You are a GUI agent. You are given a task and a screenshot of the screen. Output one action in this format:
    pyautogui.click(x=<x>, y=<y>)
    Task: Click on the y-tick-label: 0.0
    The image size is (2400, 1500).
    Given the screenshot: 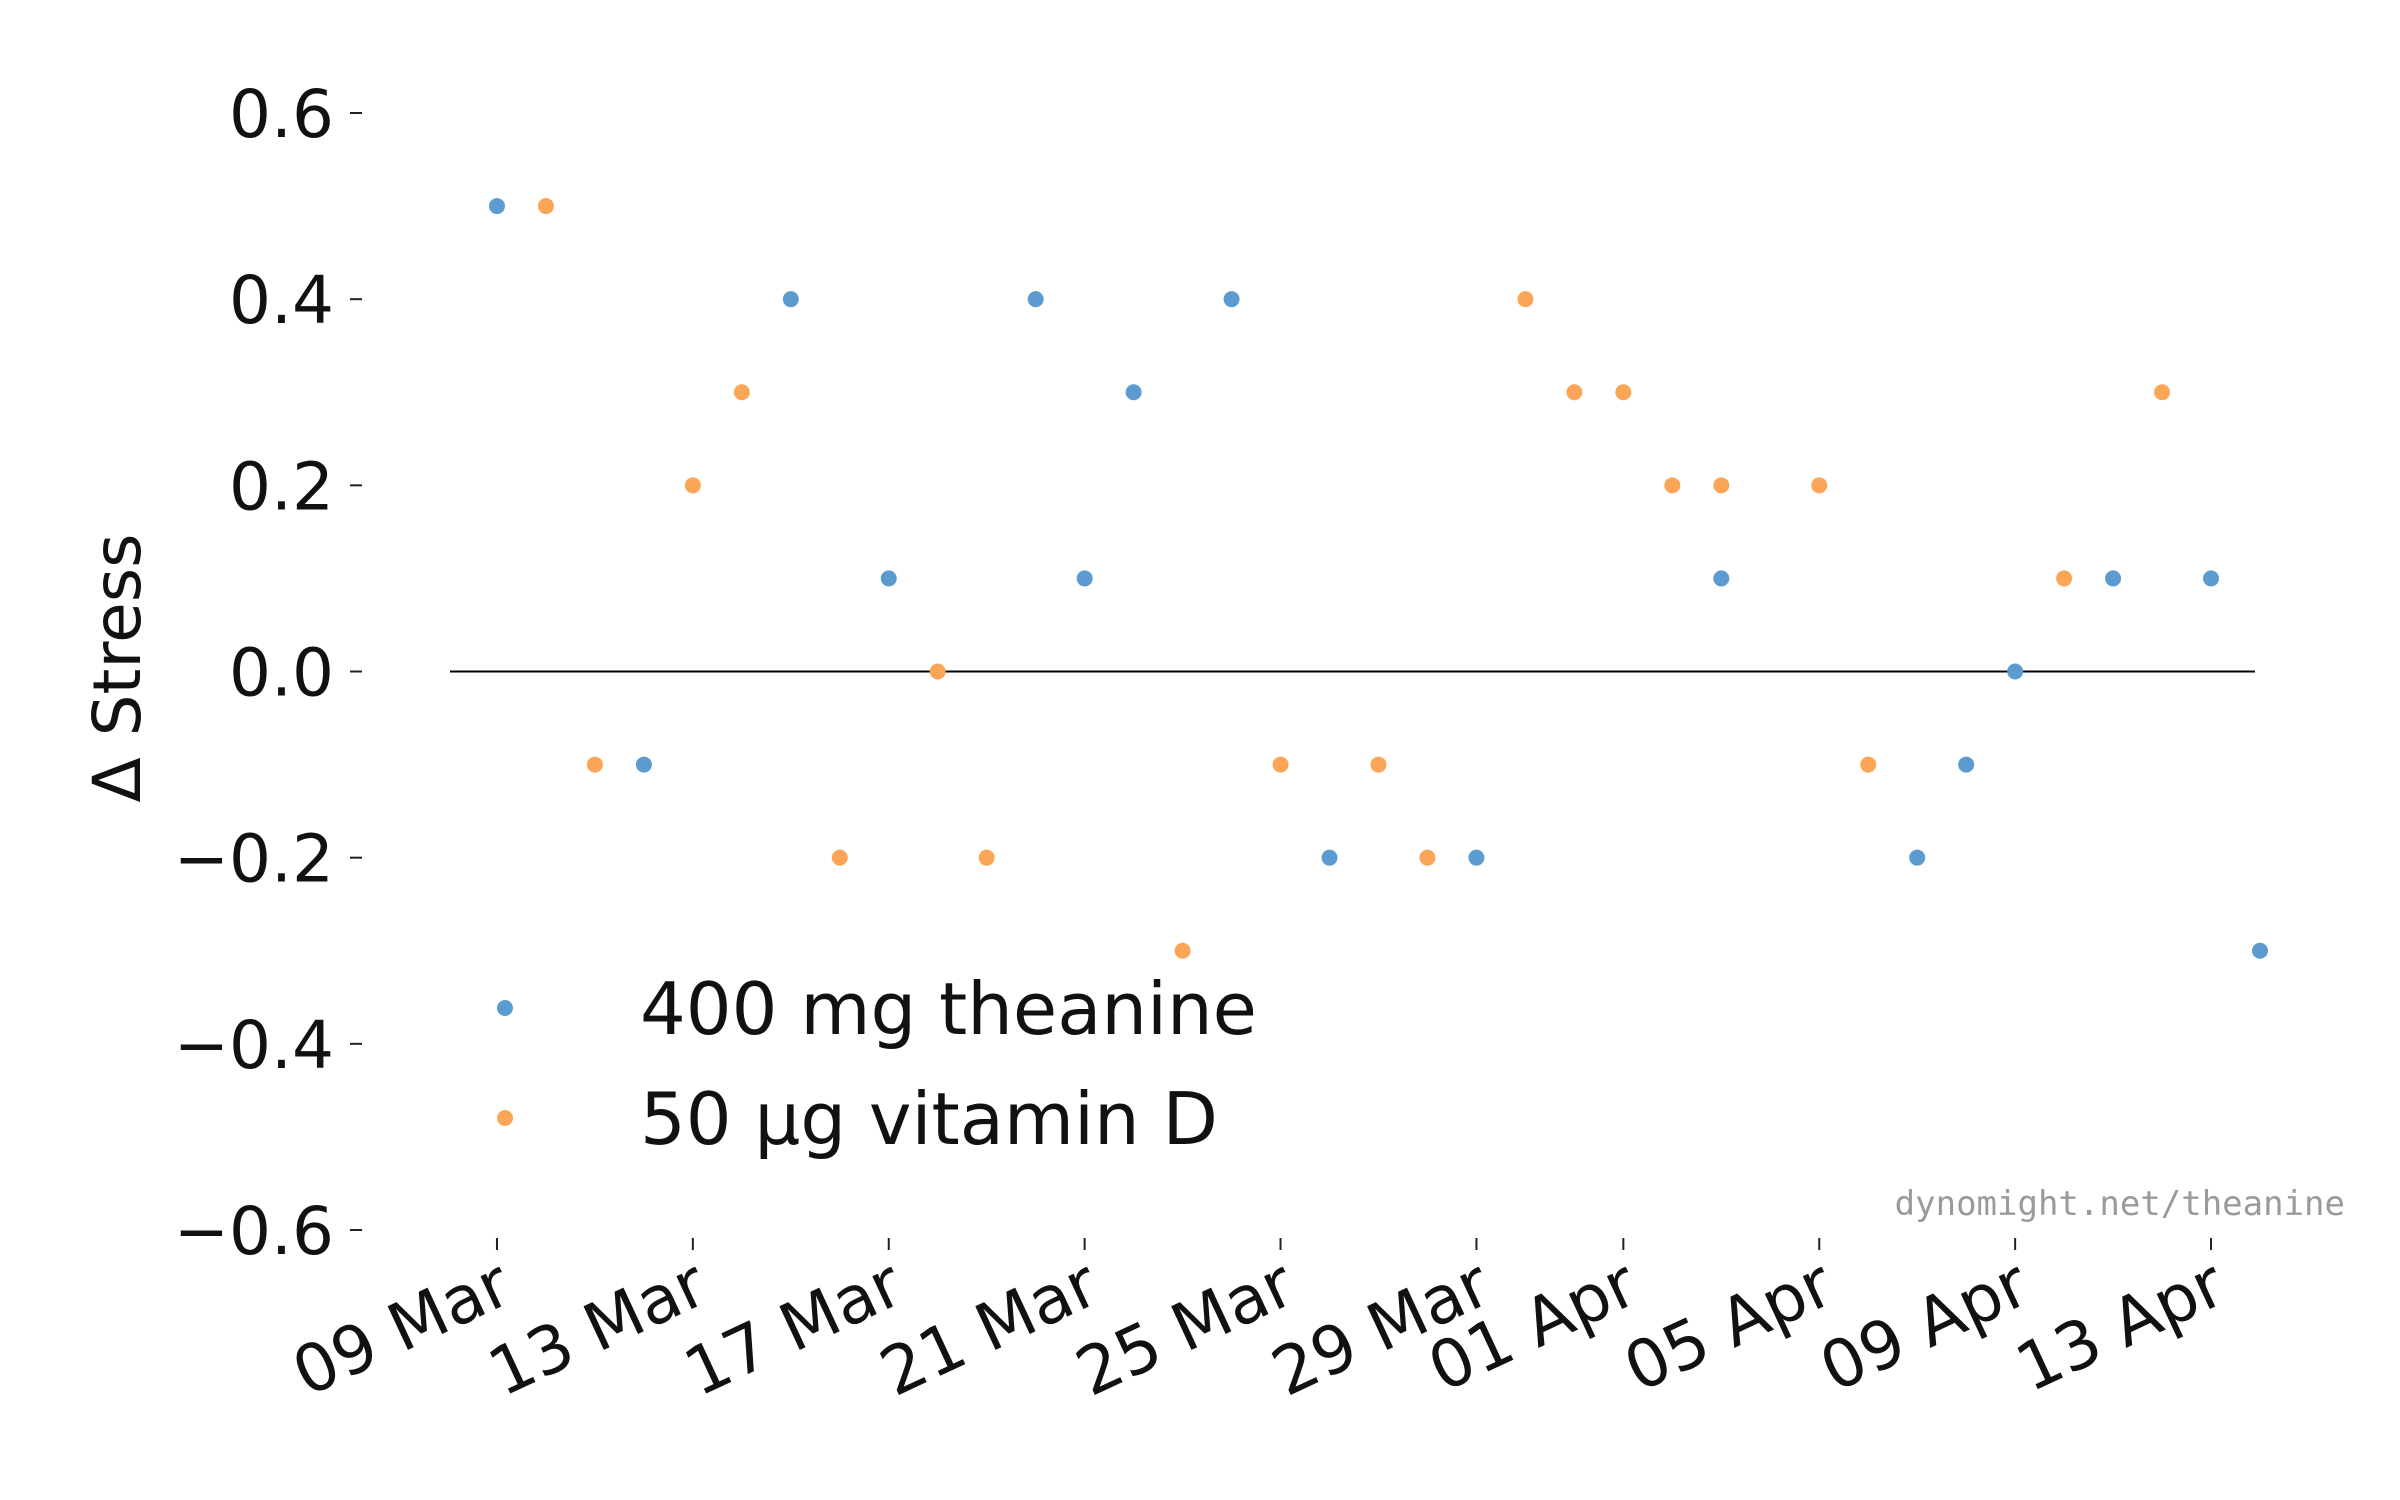 What is the action you would take?
    pyautogui.click(x=281, y=673)
    